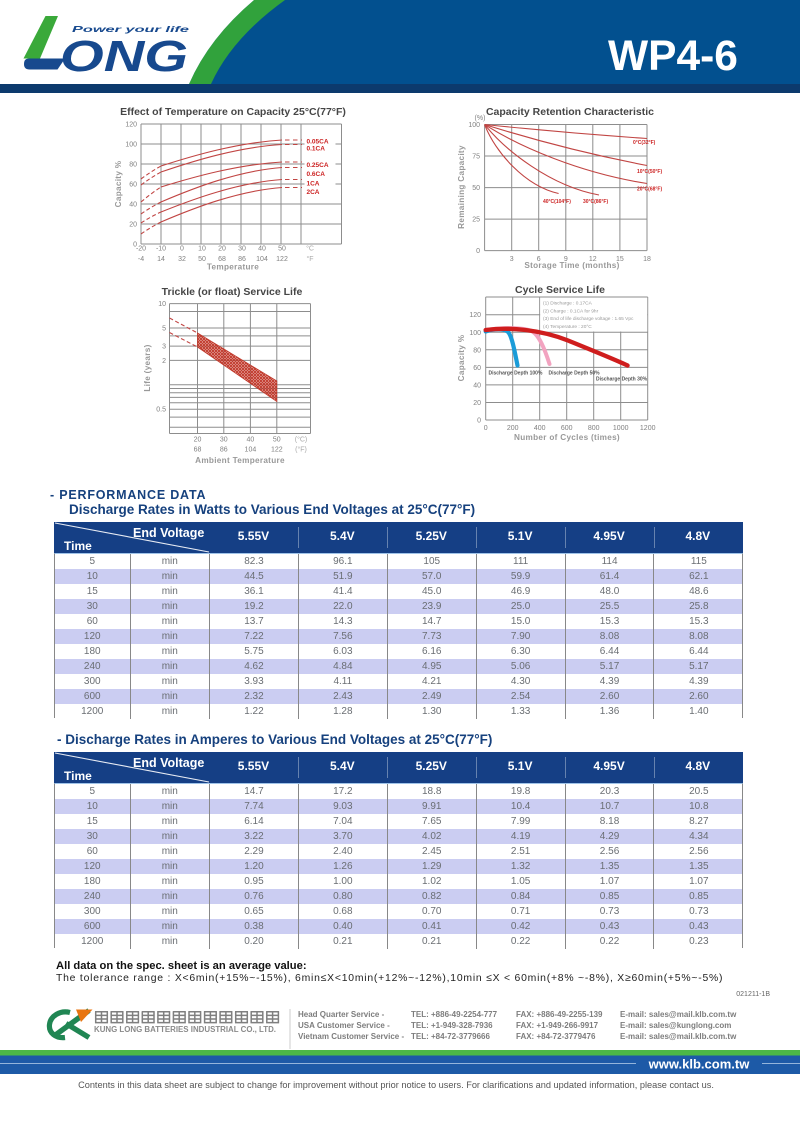 This screenshot has height=1132, width=800. Describe the element at coordinates (351, 1036) in the screenshot. I see `svg-text: Vietnam Customer Service -` at that location.